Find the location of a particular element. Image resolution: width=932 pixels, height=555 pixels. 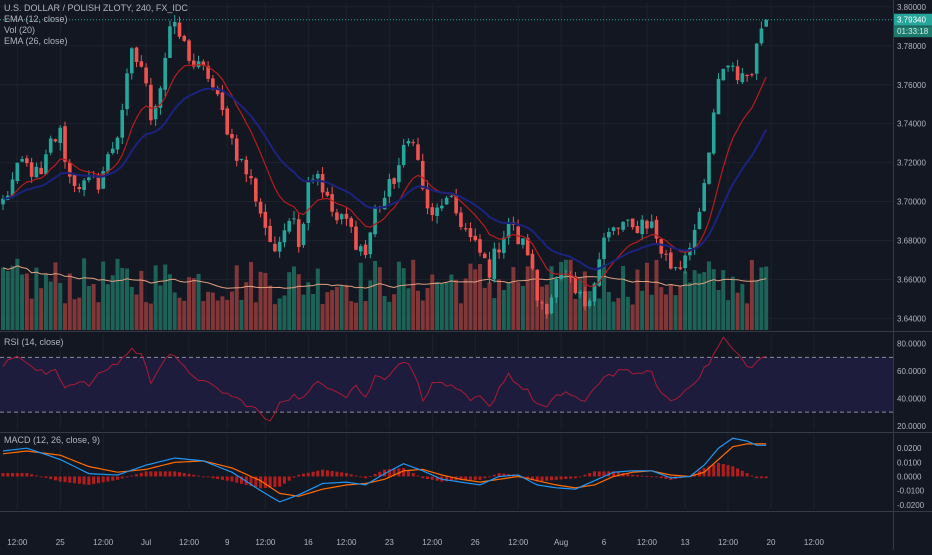

rsi-label: RSI (14, close) is located at coordinates (34, 342).